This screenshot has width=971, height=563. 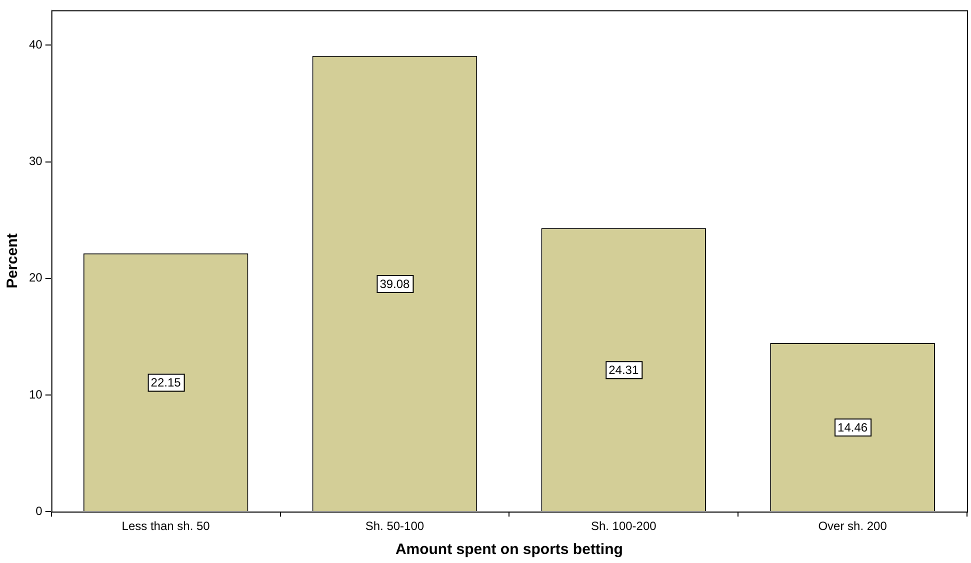 I want to click on x-axis-title: Amount spent on sports betting, so click(x=509, y=549).